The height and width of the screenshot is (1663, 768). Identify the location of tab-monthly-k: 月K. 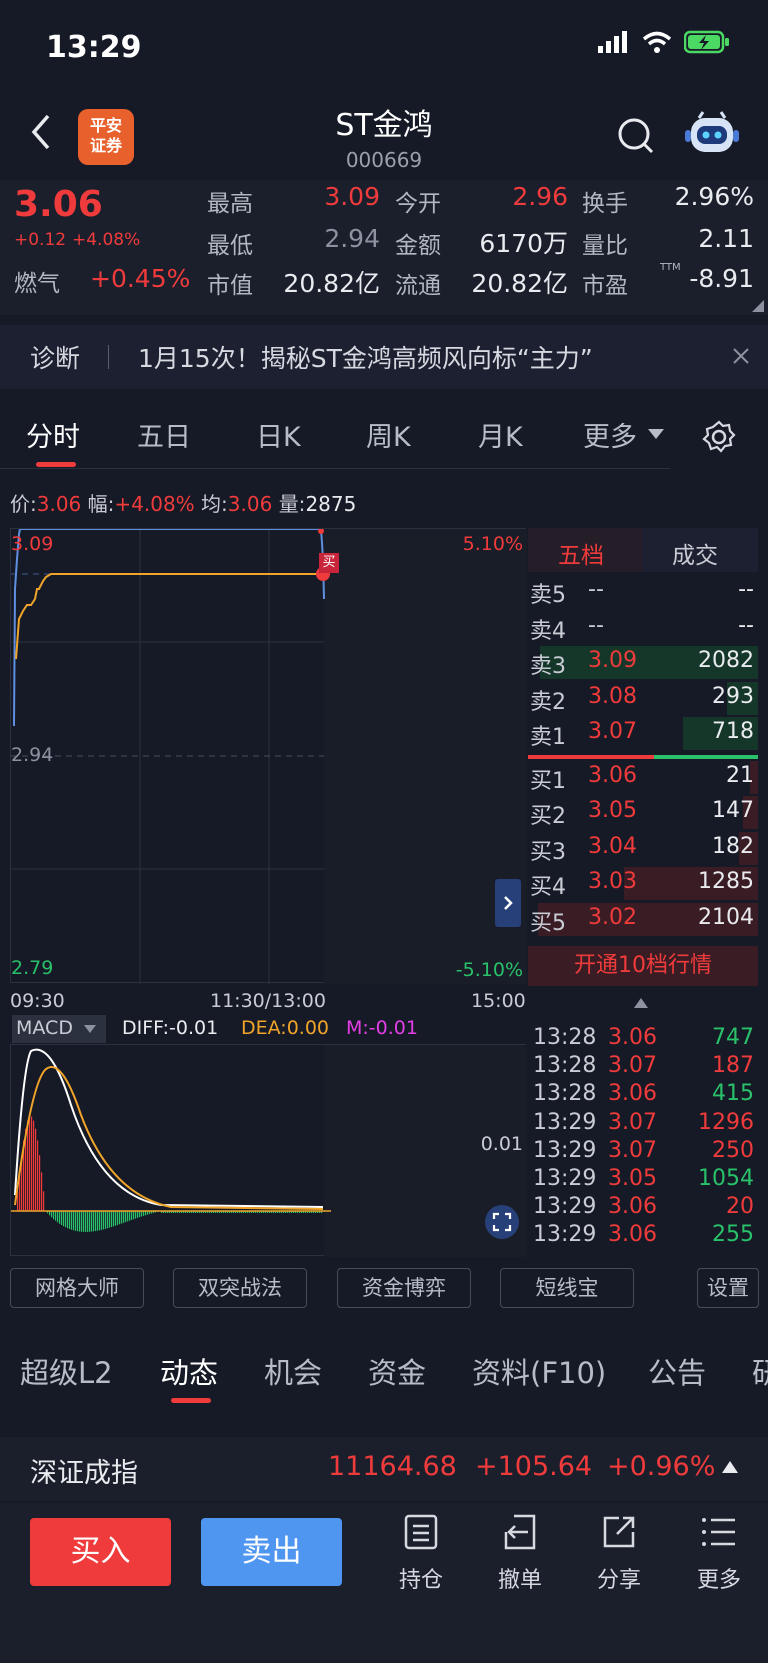
(500, 437).